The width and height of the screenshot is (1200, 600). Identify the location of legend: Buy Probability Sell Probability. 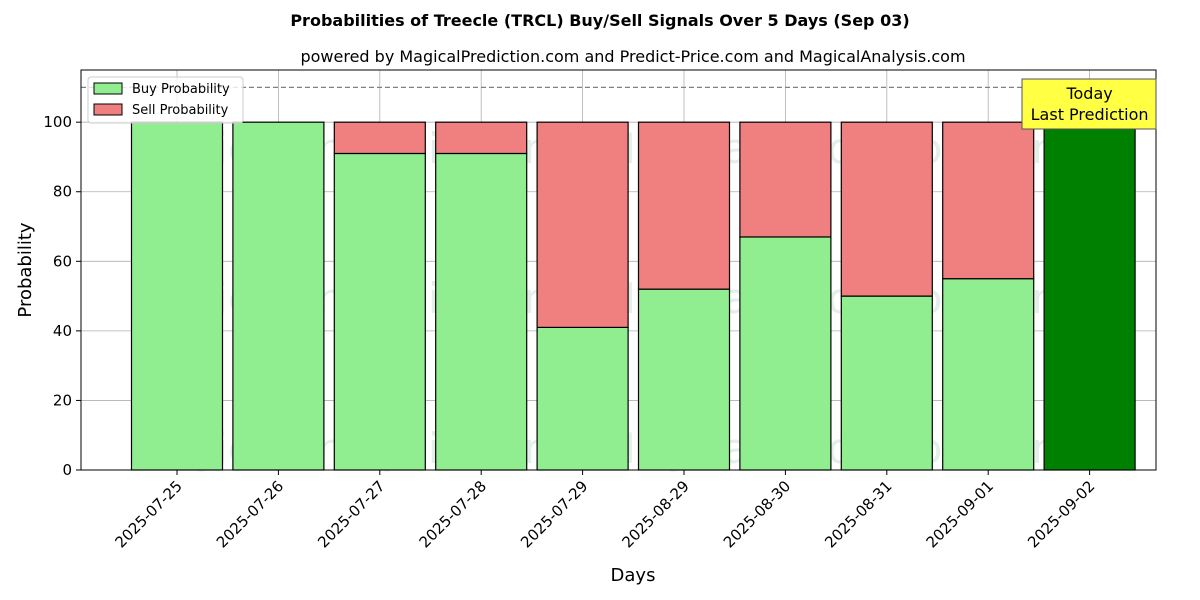
(165, 100).